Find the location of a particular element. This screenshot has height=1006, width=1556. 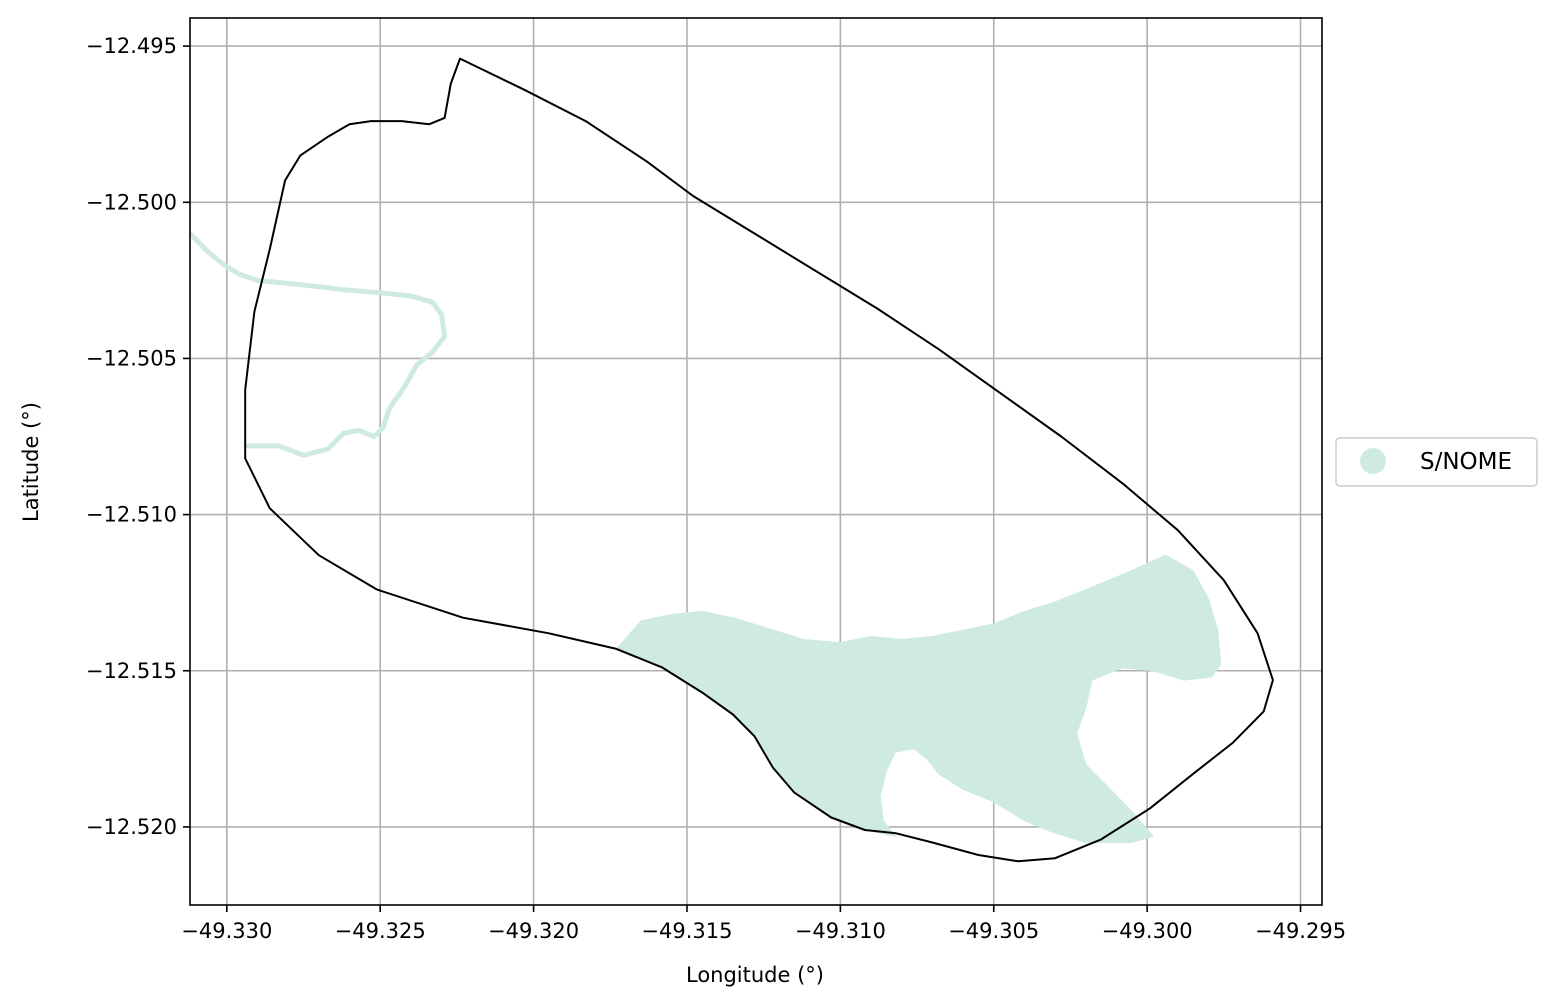

x-tick-label-6: −49.300 is located at coordinates (1147, 931).